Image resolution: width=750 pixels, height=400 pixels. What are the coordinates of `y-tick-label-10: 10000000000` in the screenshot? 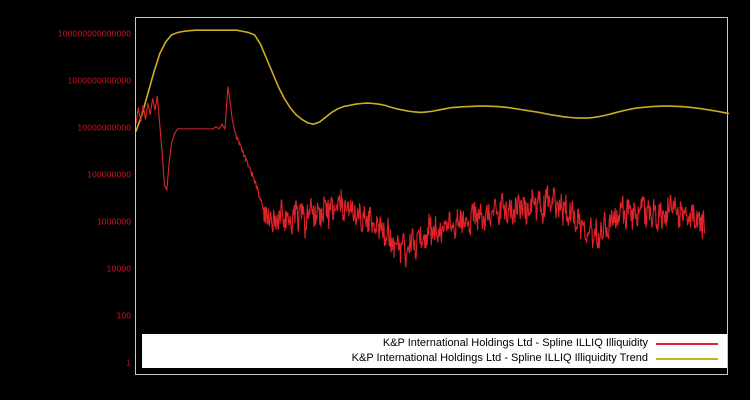 It's located at (104, 128).